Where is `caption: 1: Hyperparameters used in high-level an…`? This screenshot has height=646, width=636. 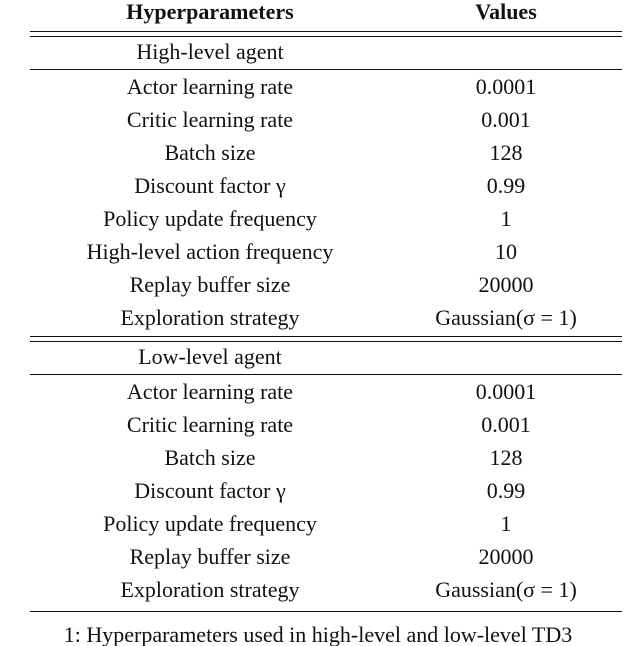 caption: 1: Hyperparameters used in high-level an… is located at coordinates (318, 634).